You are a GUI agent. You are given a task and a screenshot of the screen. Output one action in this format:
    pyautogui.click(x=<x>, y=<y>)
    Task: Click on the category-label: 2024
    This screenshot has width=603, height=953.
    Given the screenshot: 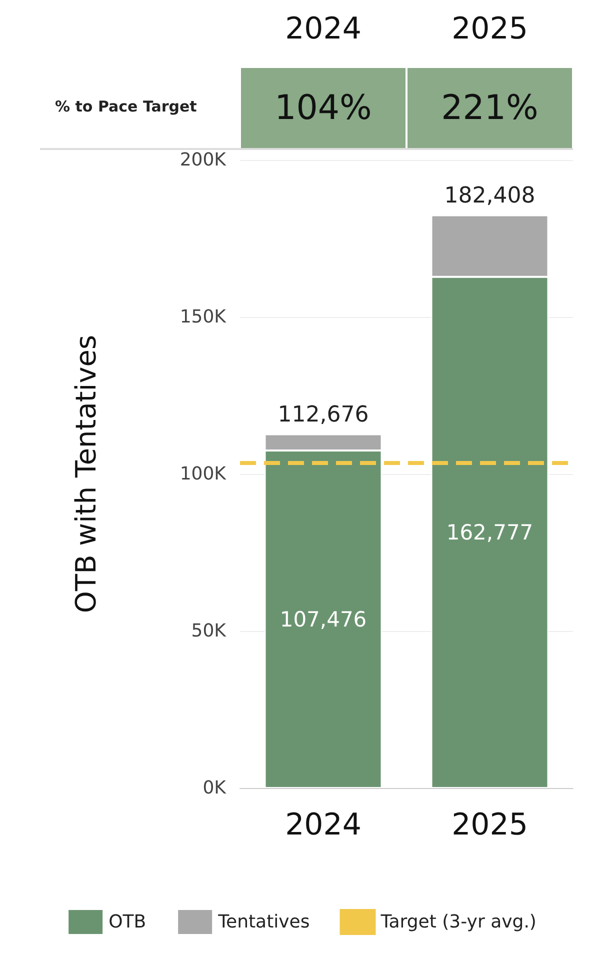 What is the action you would take?
    pyautogui.click(x=323, y=29)
    